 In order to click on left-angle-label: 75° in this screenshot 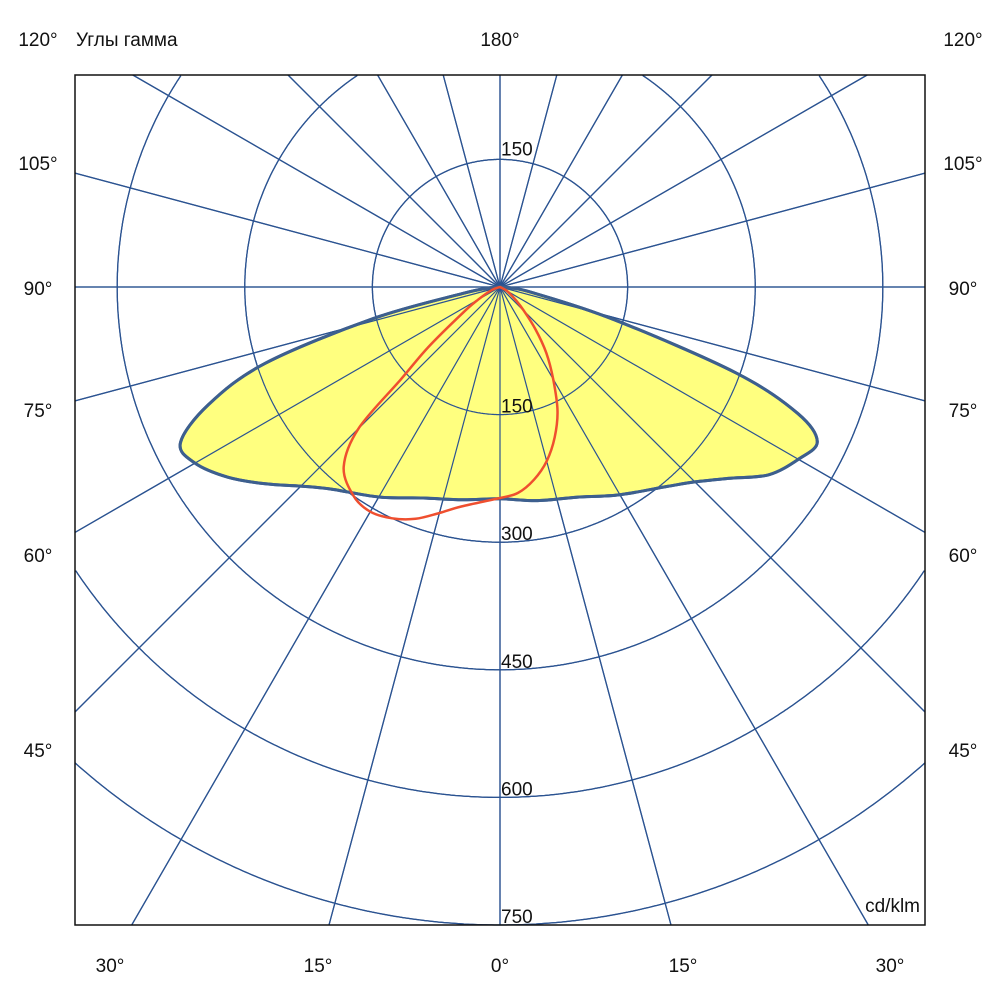, I will do `click(38, 411)`.